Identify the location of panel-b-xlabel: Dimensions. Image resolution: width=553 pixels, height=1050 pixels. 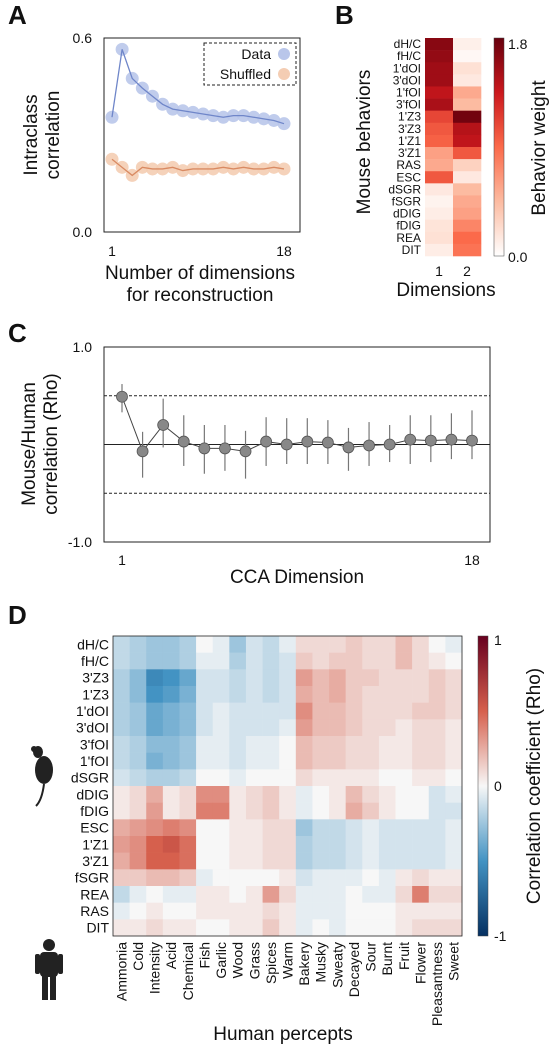
(445, 290).